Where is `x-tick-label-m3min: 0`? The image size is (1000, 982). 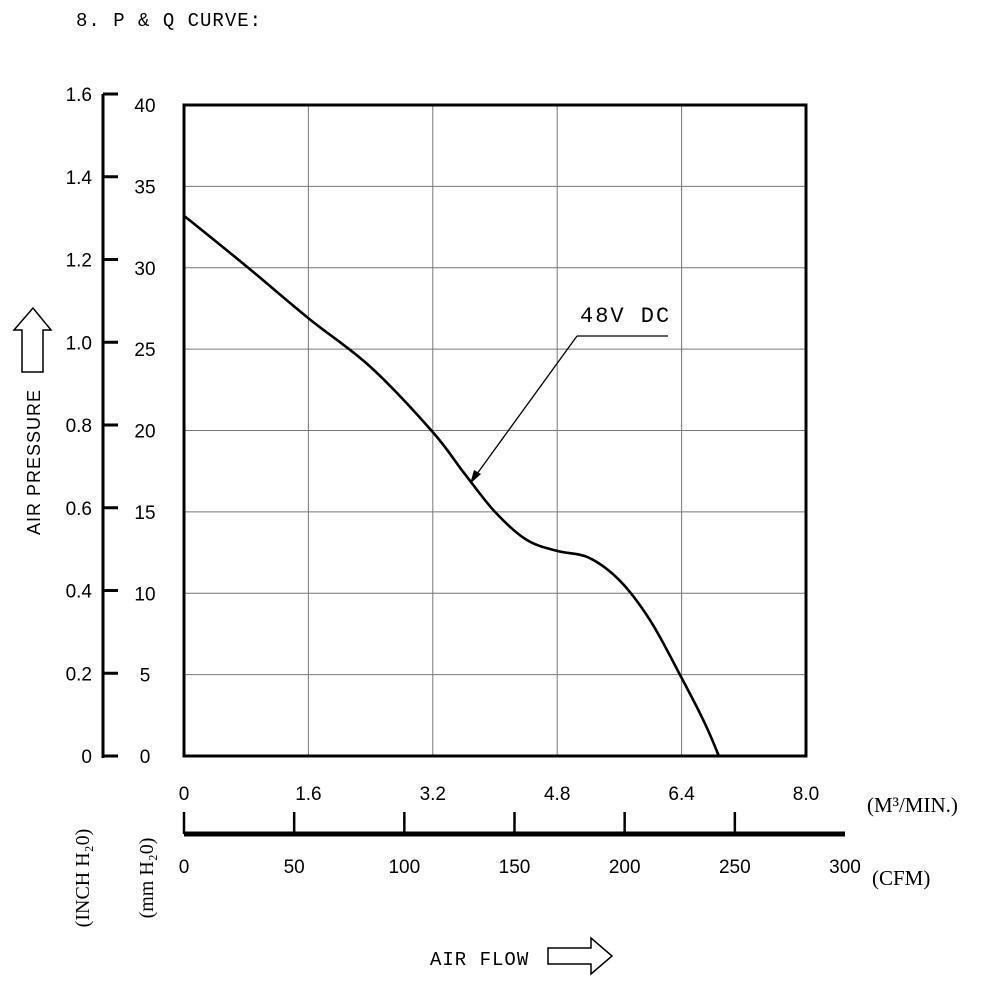 x-tick-label-m3min: 0 is located at coordinates (184, 794).